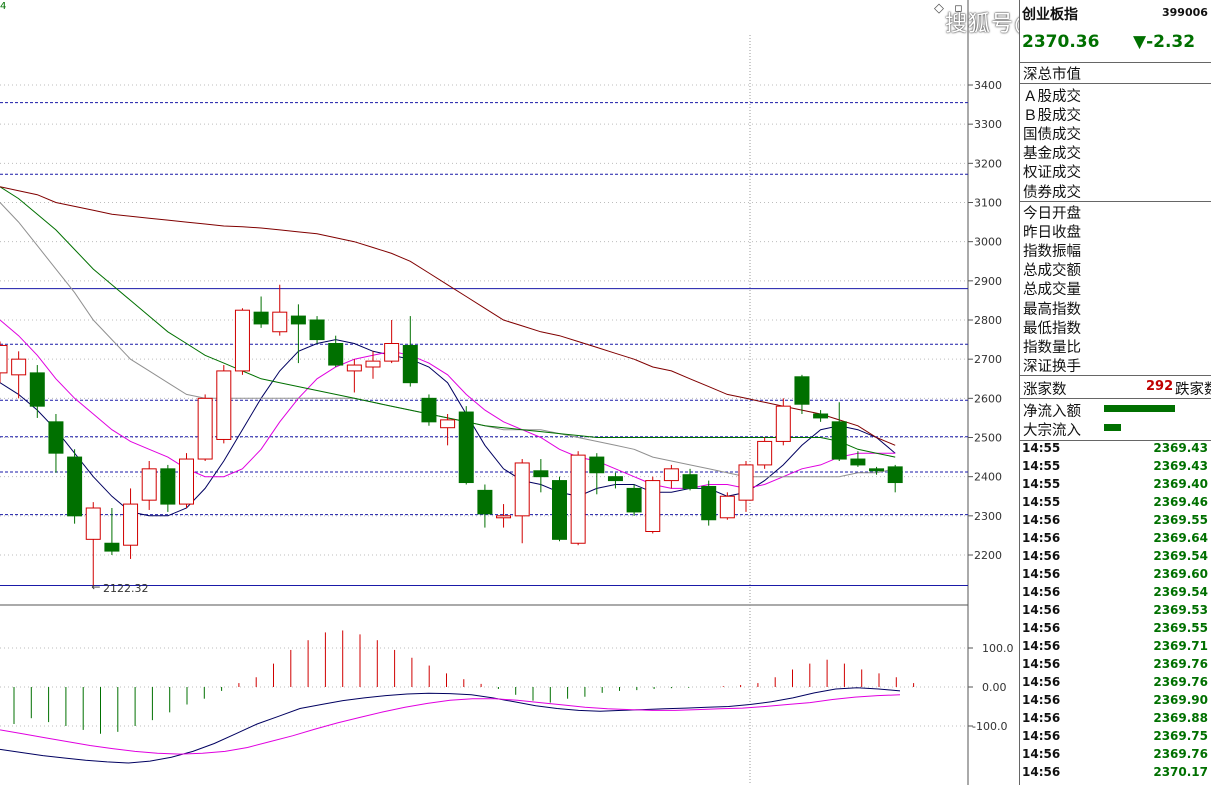 This screenshot has height=785, width=1211. I want to click on quote-field-label: 深总市值, so click(1052, 75).